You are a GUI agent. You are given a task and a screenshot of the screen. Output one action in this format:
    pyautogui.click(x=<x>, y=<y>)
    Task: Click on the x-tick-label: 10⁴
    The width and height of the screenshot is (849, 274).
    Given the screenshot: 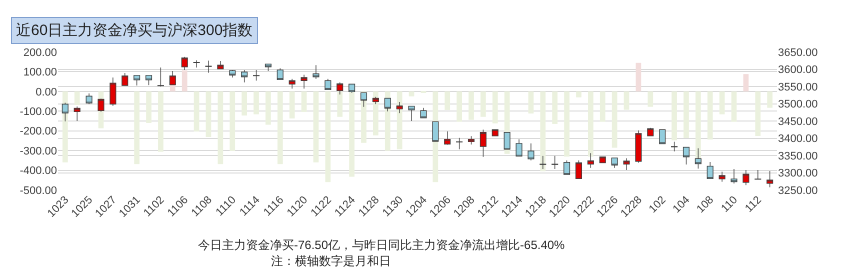 What is the action you would take?
    pyautogui.click(x=681, y=205)
    